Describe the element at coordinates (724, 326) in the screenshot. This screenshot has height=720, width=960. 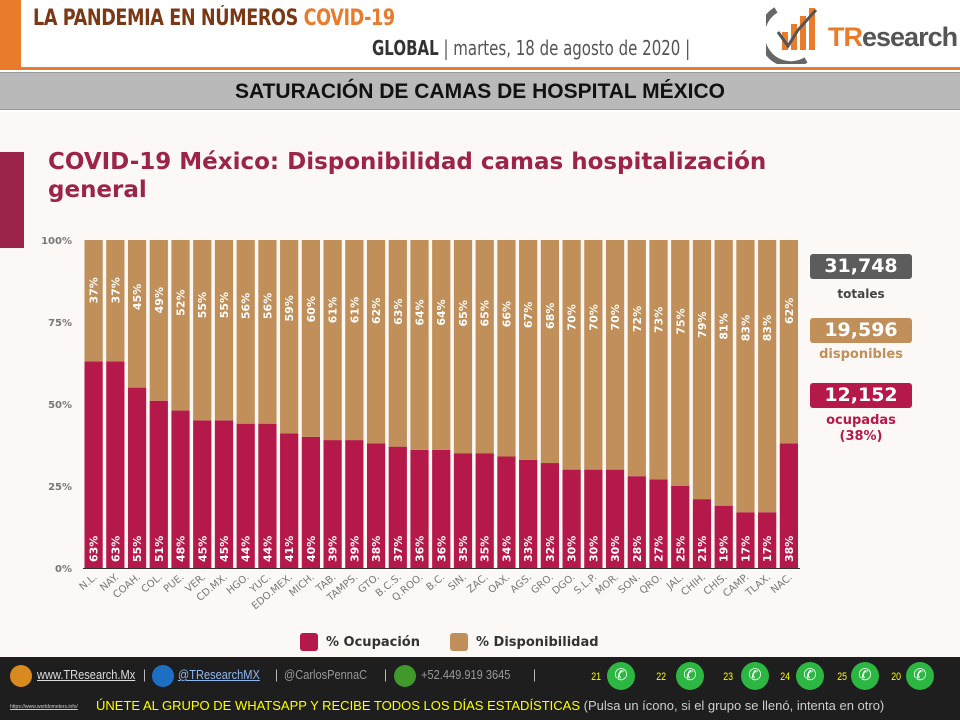
I see `data-label: 81%` at that location.